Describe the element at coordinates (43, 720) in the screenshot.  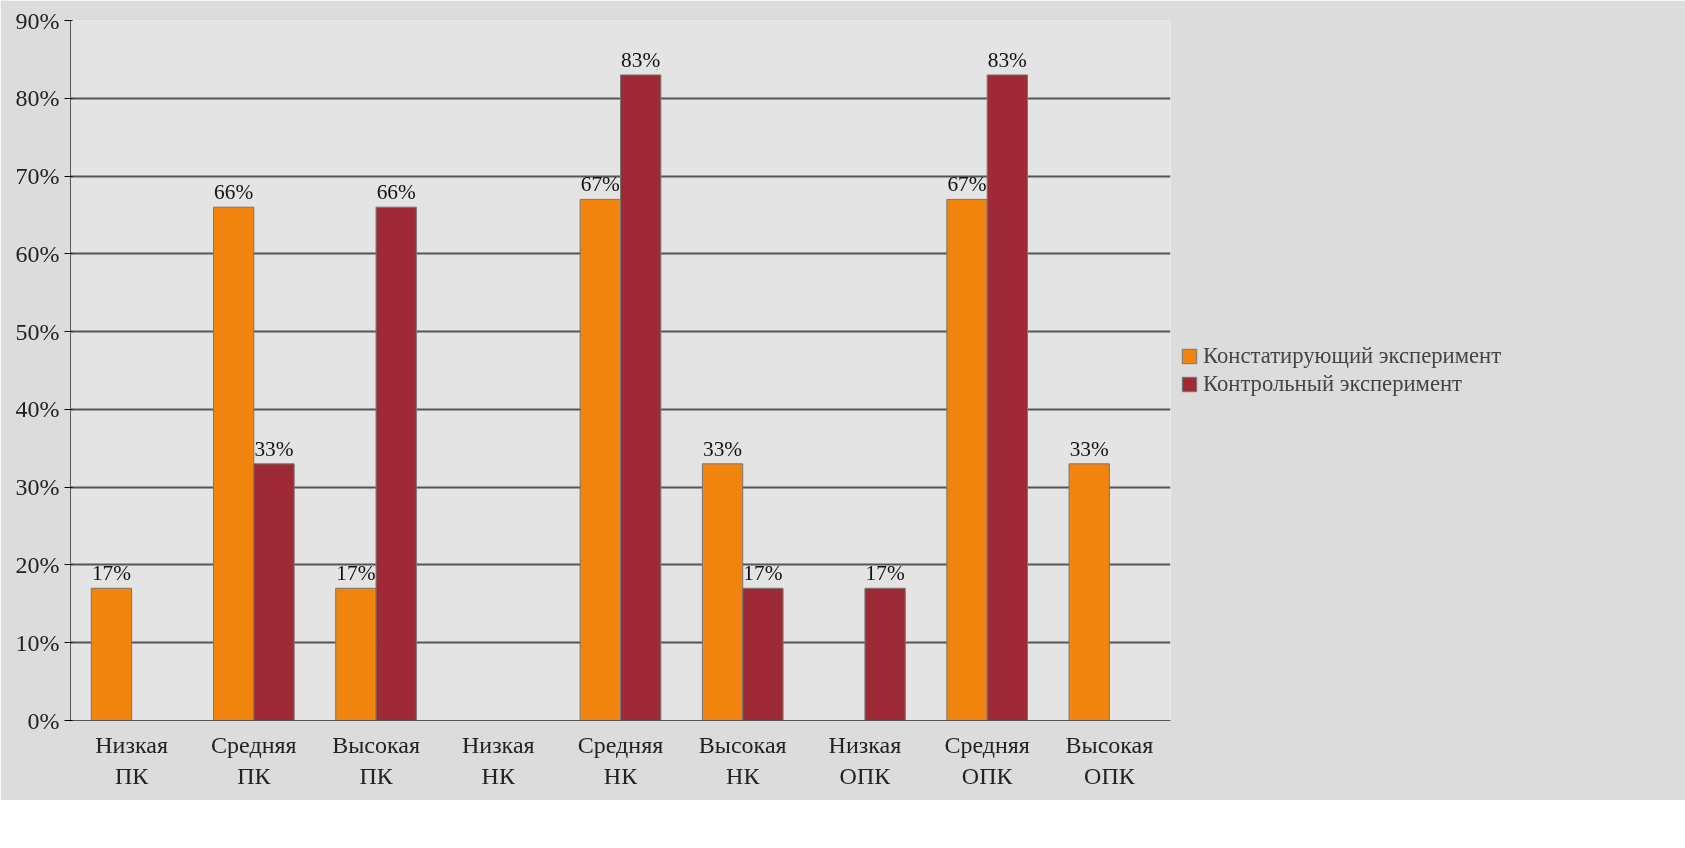
I see `y-tick-label: 0%` at that location.